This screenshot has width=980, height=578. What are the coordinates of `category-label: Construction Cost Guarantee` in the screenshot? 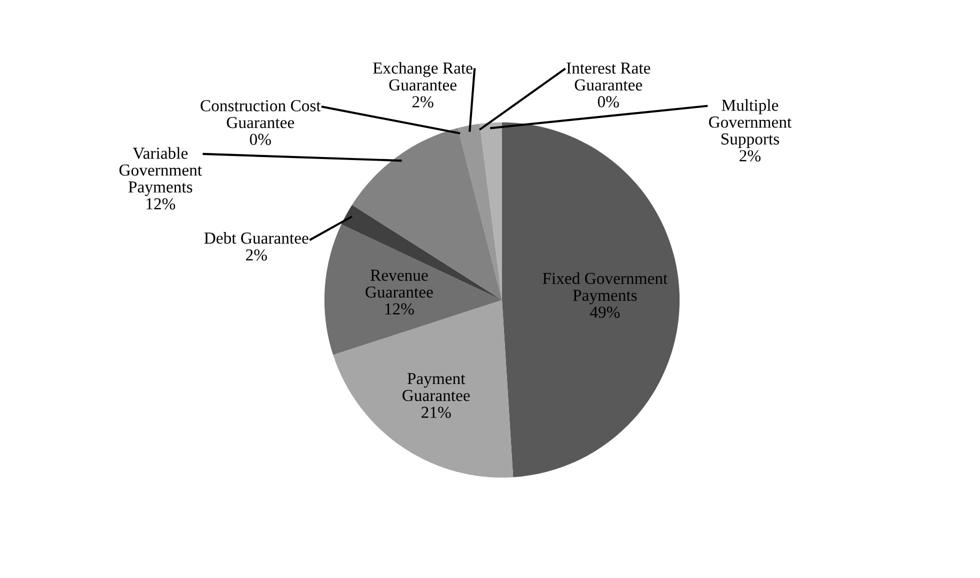 It's located at (260, 114).